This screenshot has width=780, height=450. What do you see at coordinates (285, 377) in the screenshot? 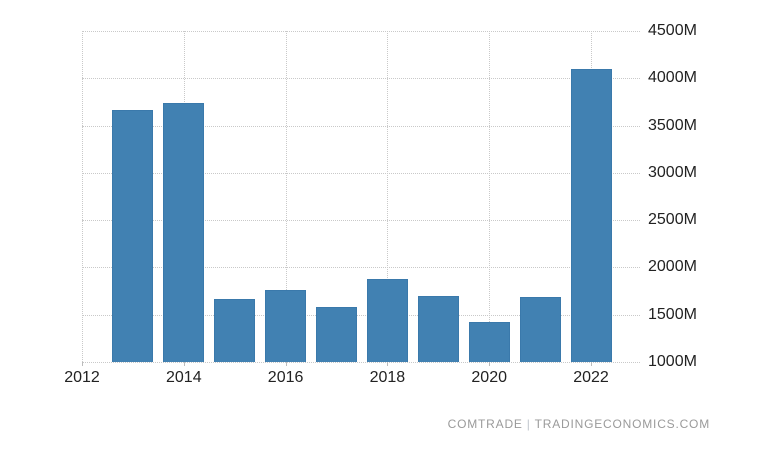
I see `x-axis-tick-label: 2016` at bounding box center [285, 377].